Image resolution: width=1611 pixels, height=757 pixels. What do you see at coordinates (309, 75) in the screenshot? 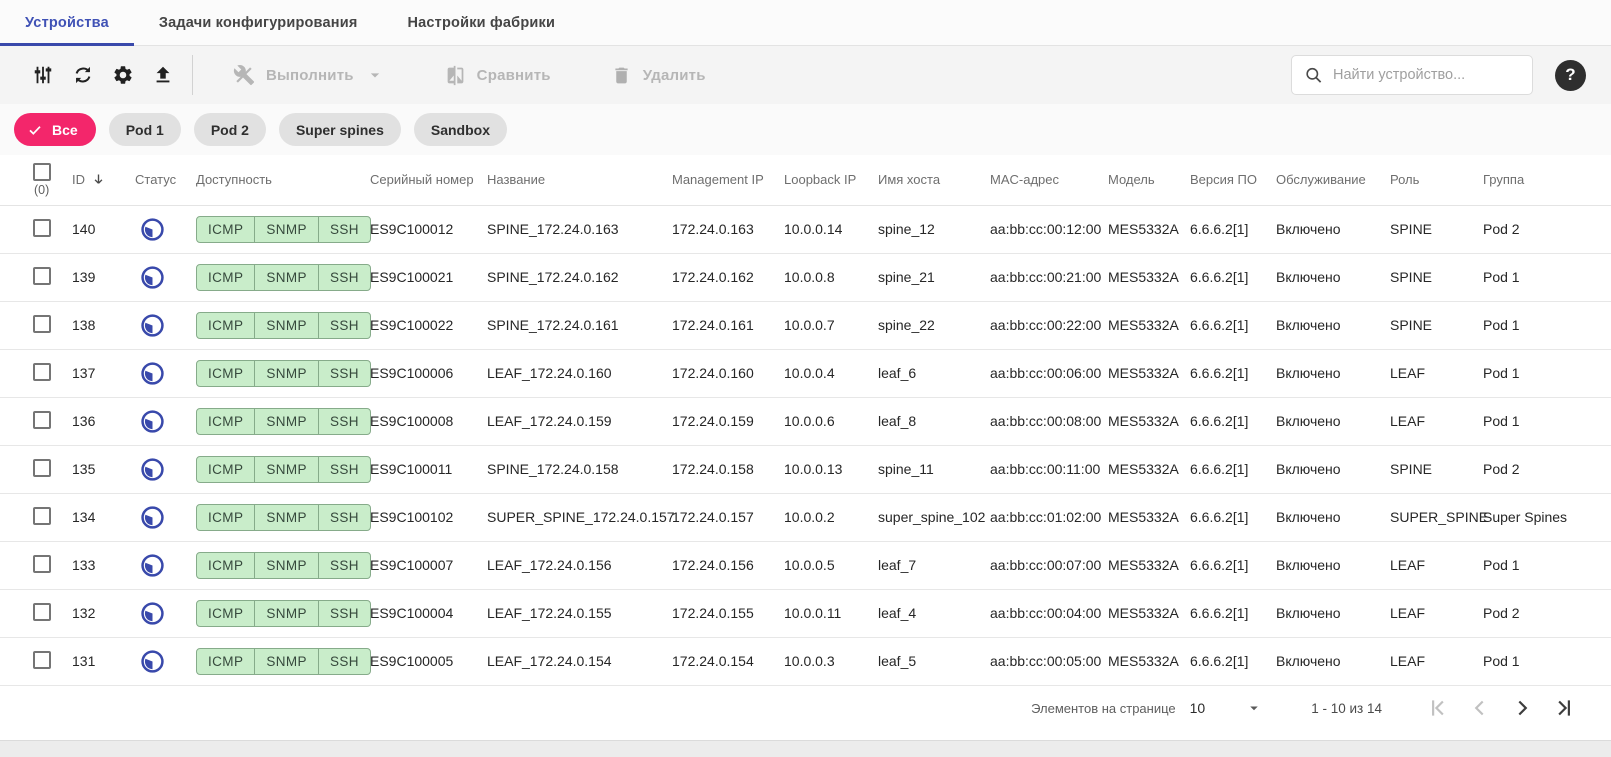
I see `execute-button: Выполнить` at bounding box center [309, 75].